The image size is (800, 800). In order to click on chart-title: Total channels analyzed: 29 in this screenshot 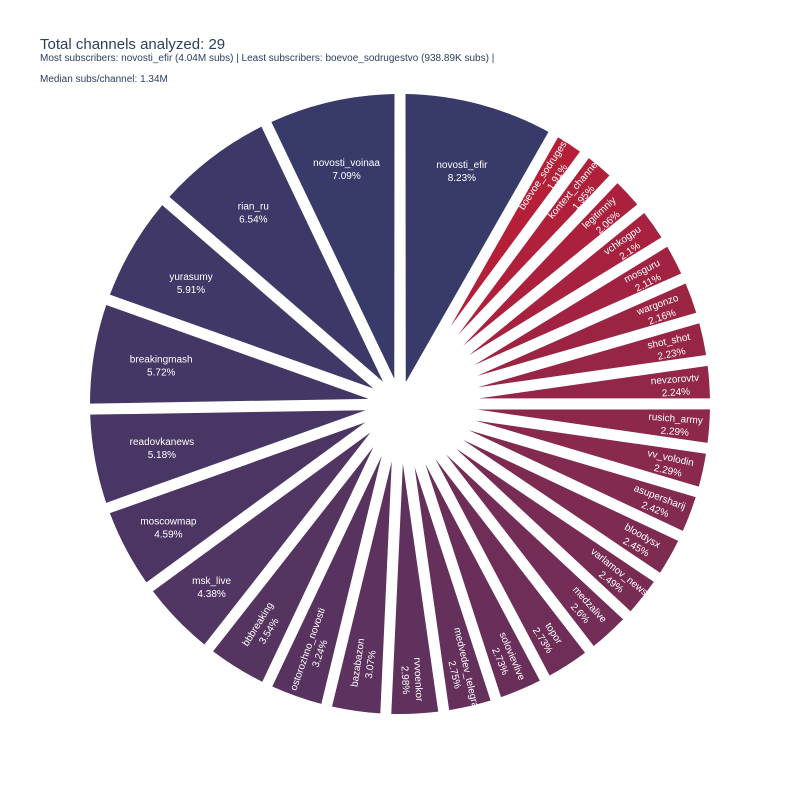, I will do `click(133, 44)`.